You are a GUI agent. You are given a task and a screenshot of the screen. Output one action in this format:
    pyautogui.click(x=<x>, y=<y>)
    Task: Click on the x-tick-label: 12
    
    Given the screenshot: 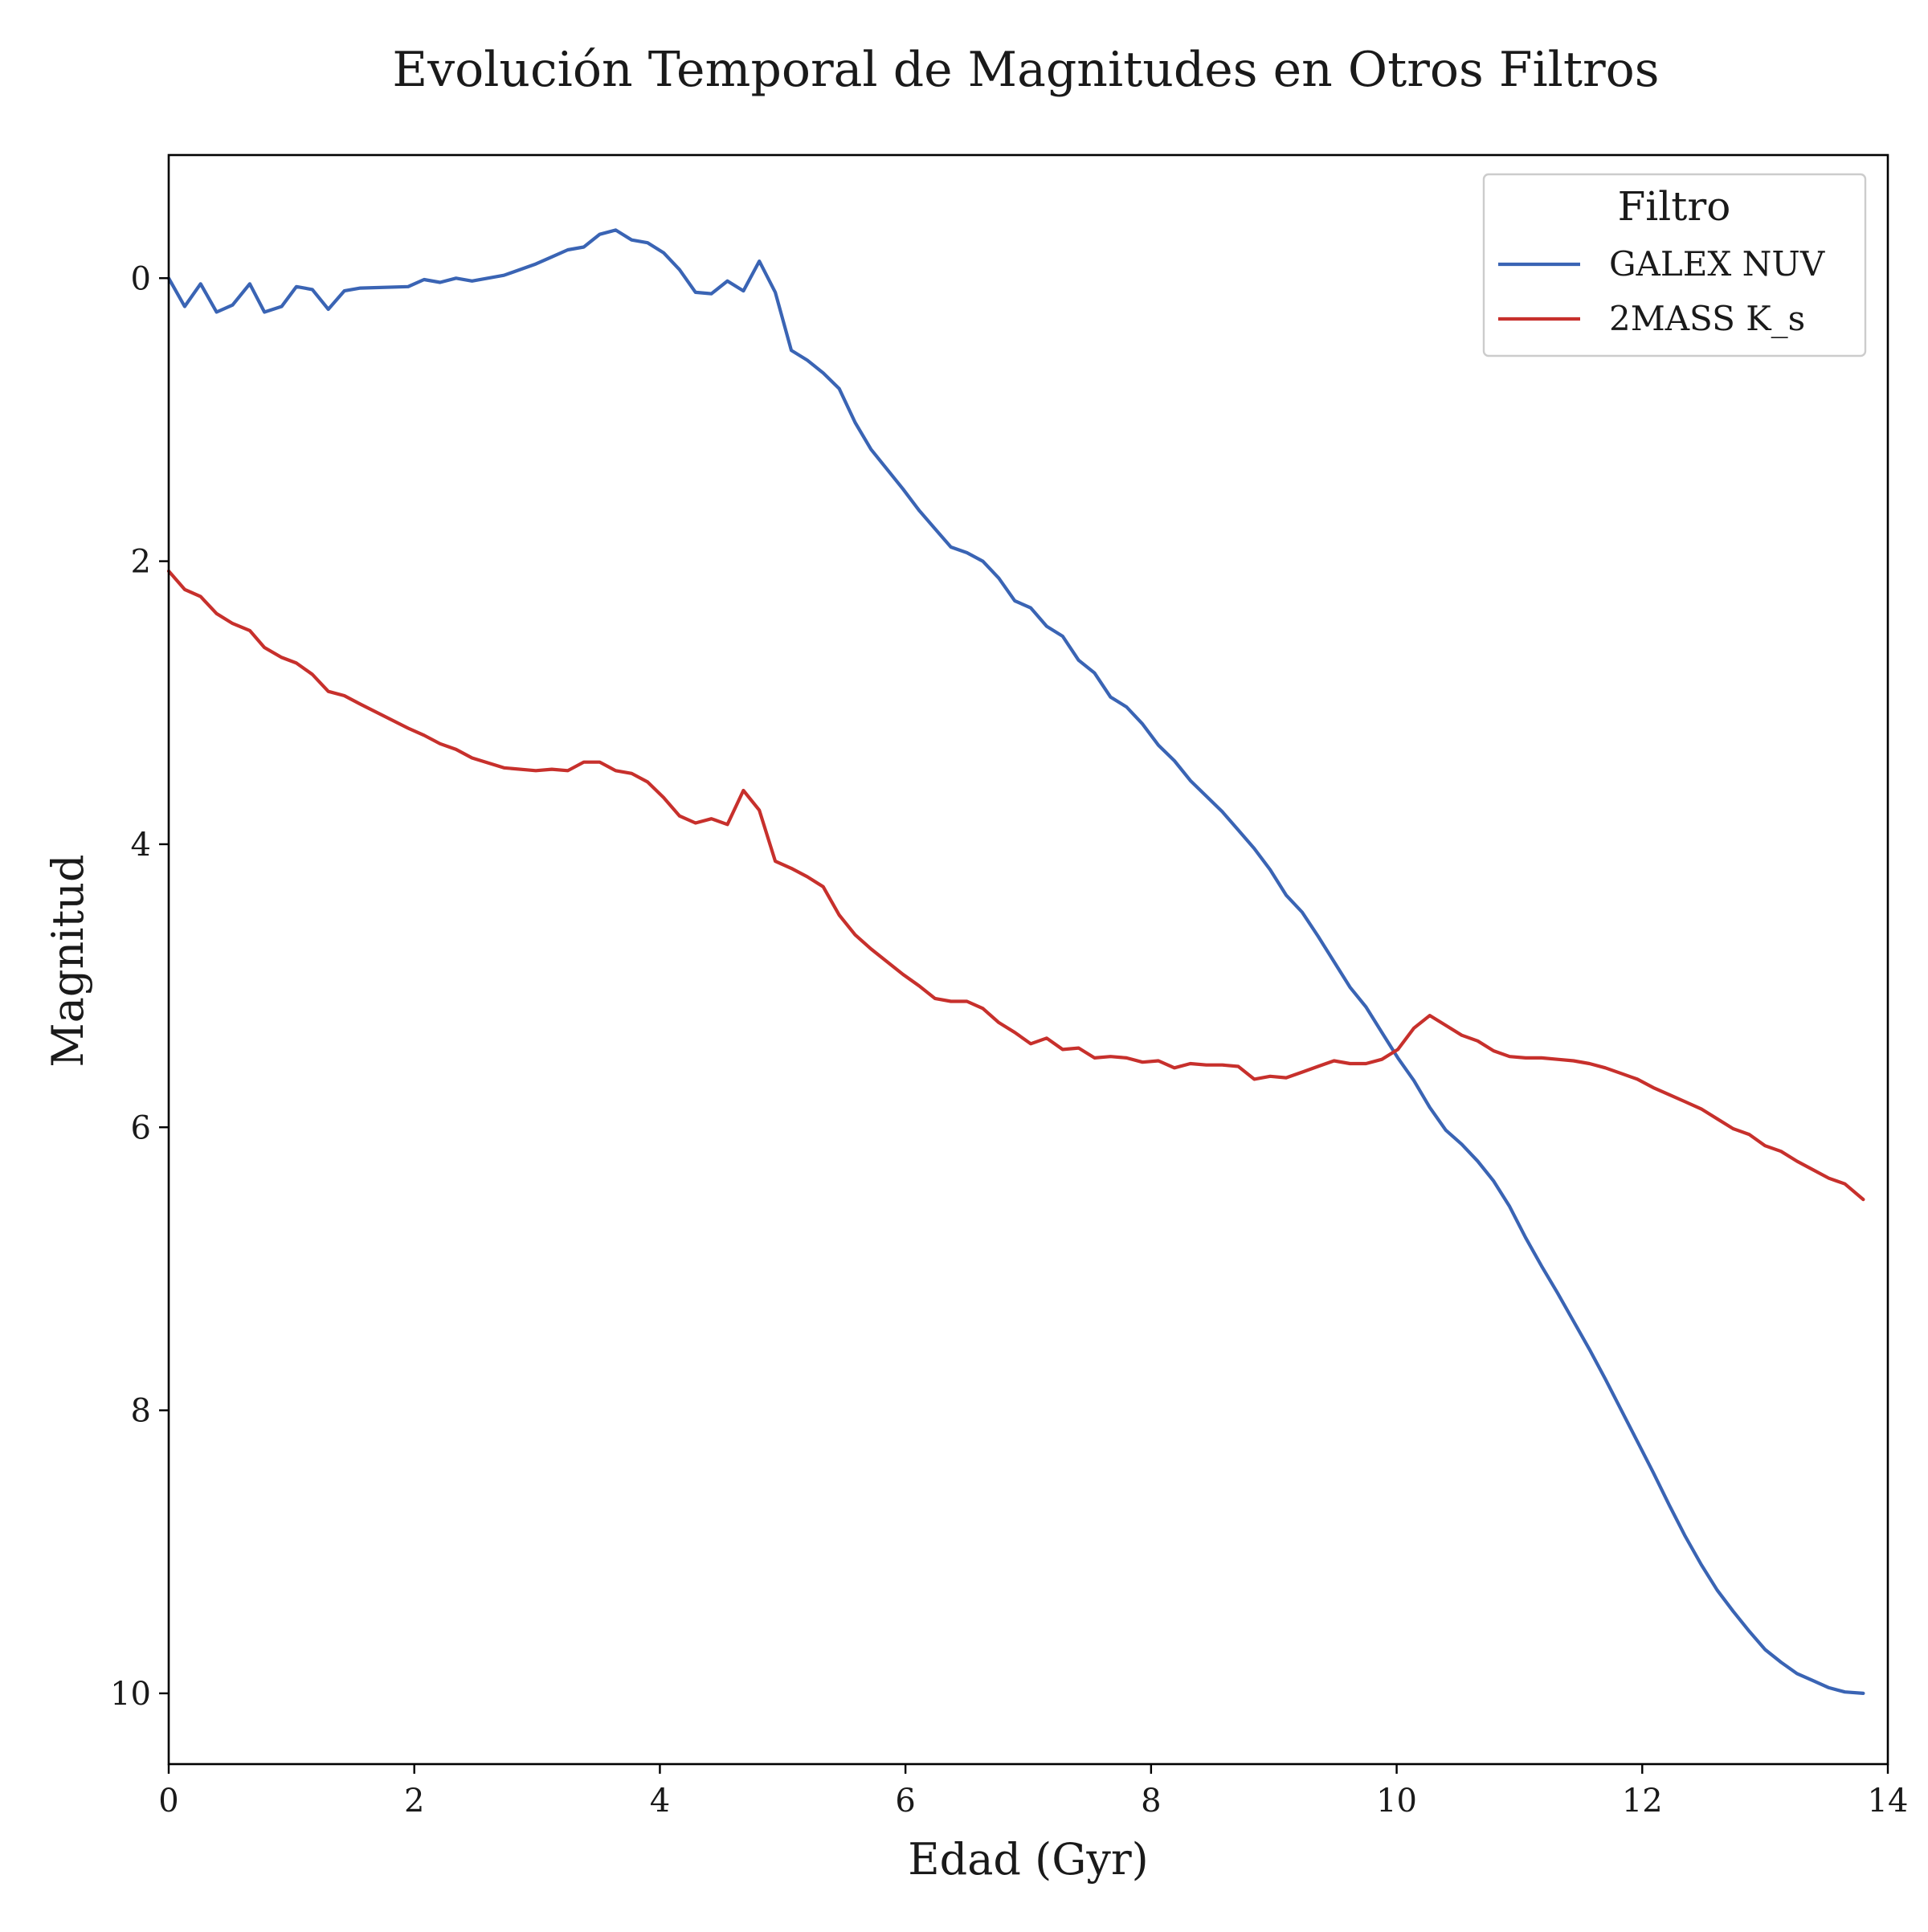 What is the action you would take?
    pyautogui.click(x=1642, y=1802)
    